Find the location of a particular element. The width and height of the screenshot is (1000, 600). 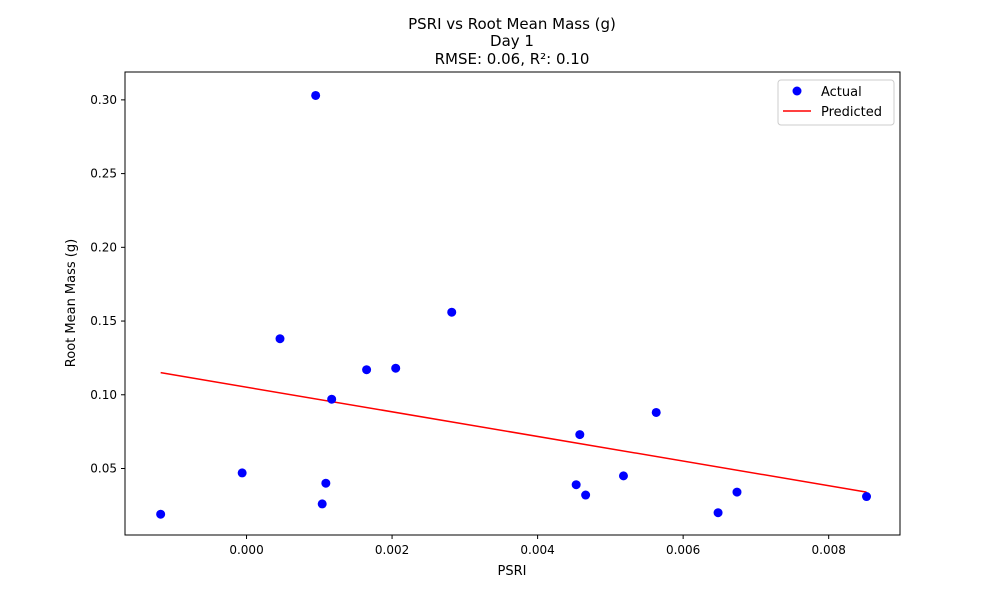

x-tick-label: 0.002 is located at coordinates (392, 550).